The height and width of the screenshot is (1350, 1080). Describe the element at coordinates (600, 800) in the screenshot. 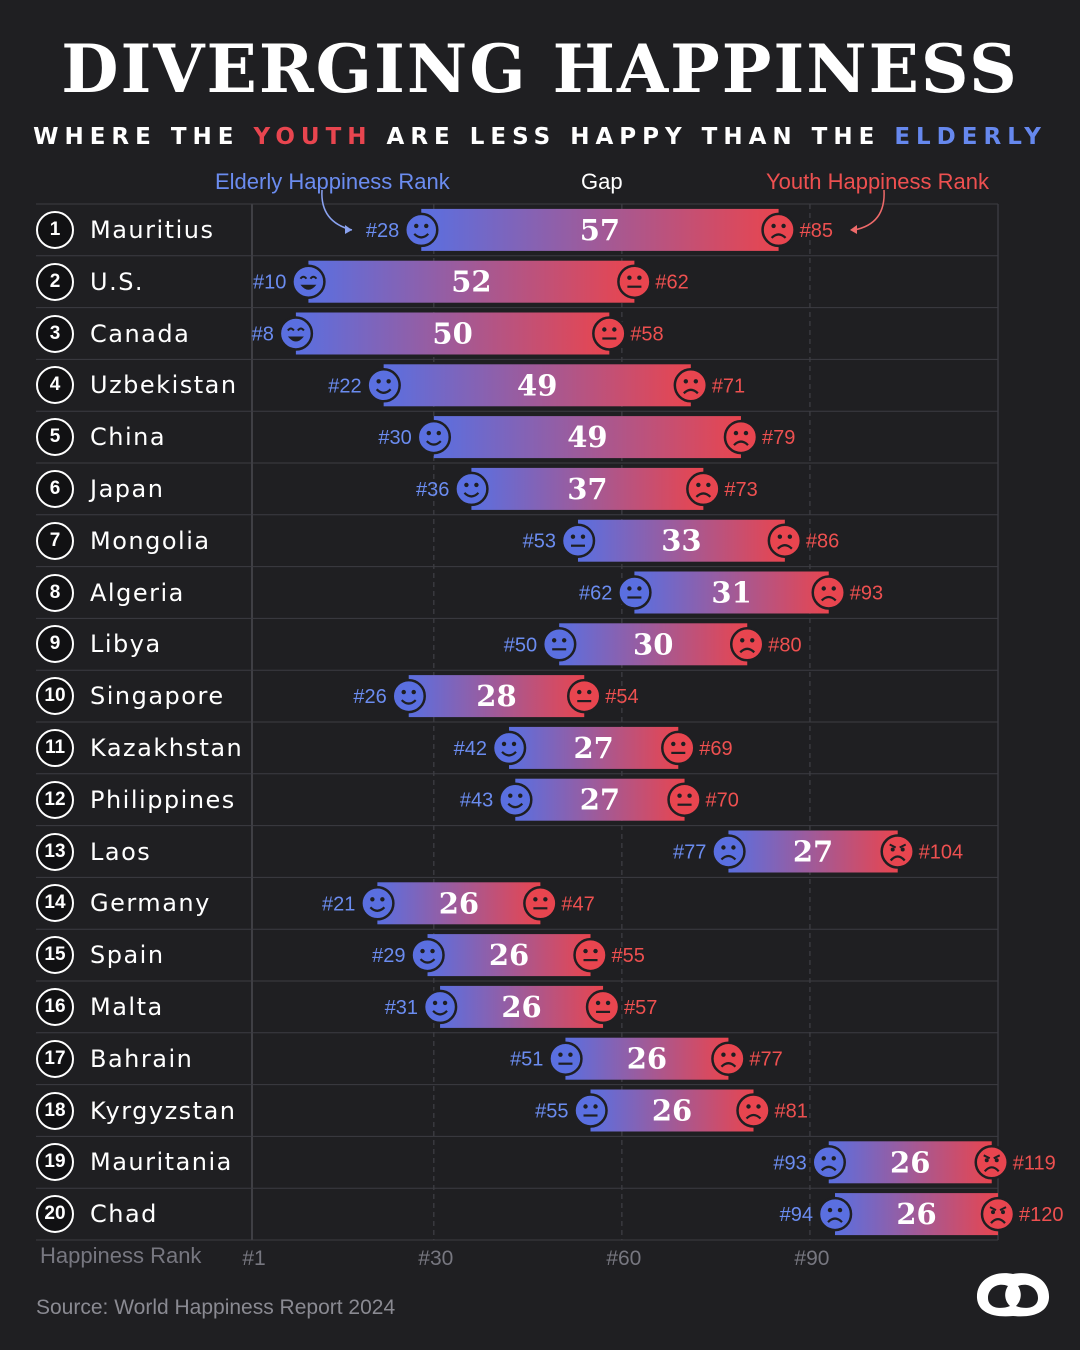

I see `gap-value-label: 27` at that location.